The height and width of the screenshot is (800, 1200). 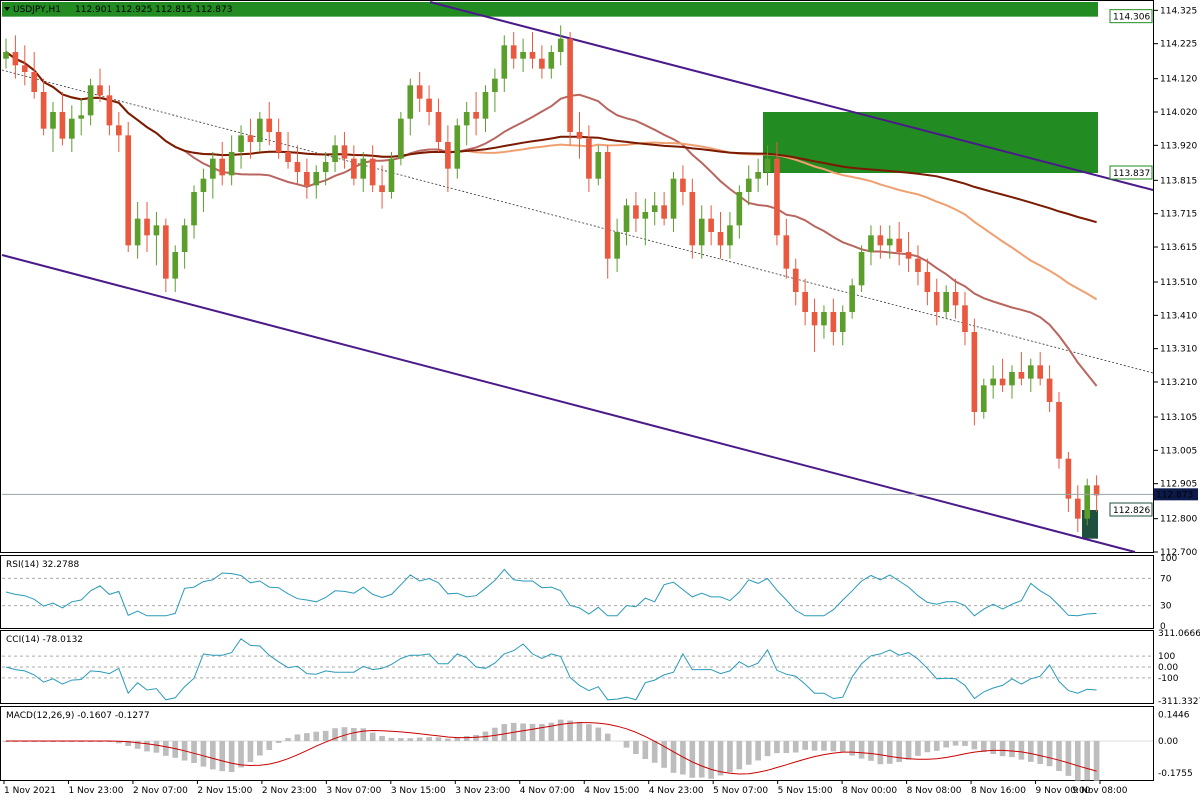 What do you see at coordinates (37, 10) in the screenshot?
I see `symbol-label: USDJPY,H1` at bounding box center [37, 10].